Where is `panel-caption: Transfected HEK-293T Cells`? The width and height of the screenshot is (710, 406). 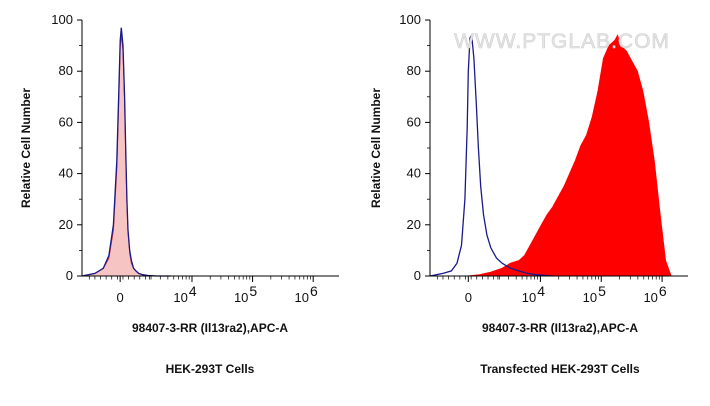
panel-caption: Transfected HEK-293T Cells is located at coordinates (560, 369).